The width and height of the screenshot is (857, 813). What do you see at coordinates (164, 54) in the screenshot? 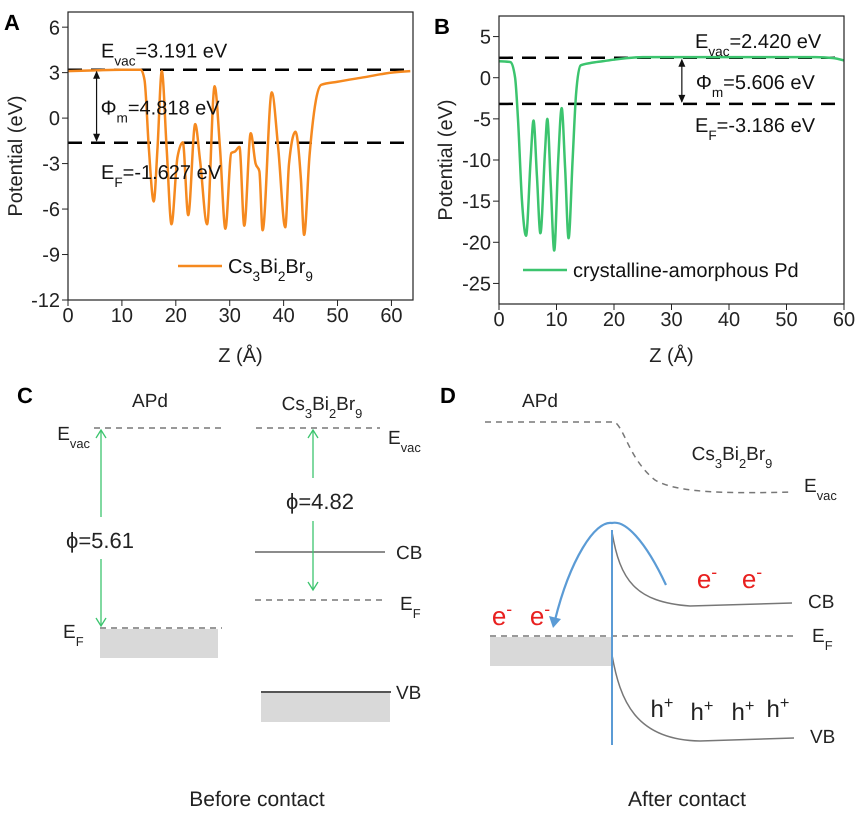
I see `ref-line-label: E$_{vac}$=3.191 eV` at bounding box center [164, 54].